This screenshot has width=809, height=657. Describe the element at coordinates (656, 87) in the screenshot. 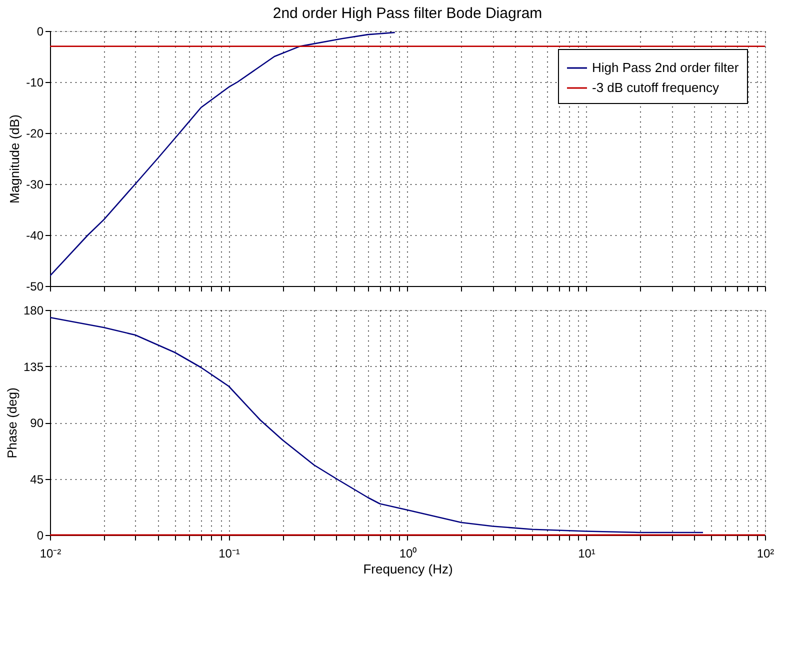

I see `legend-label: -3 dB cutoff frequency` at that location.